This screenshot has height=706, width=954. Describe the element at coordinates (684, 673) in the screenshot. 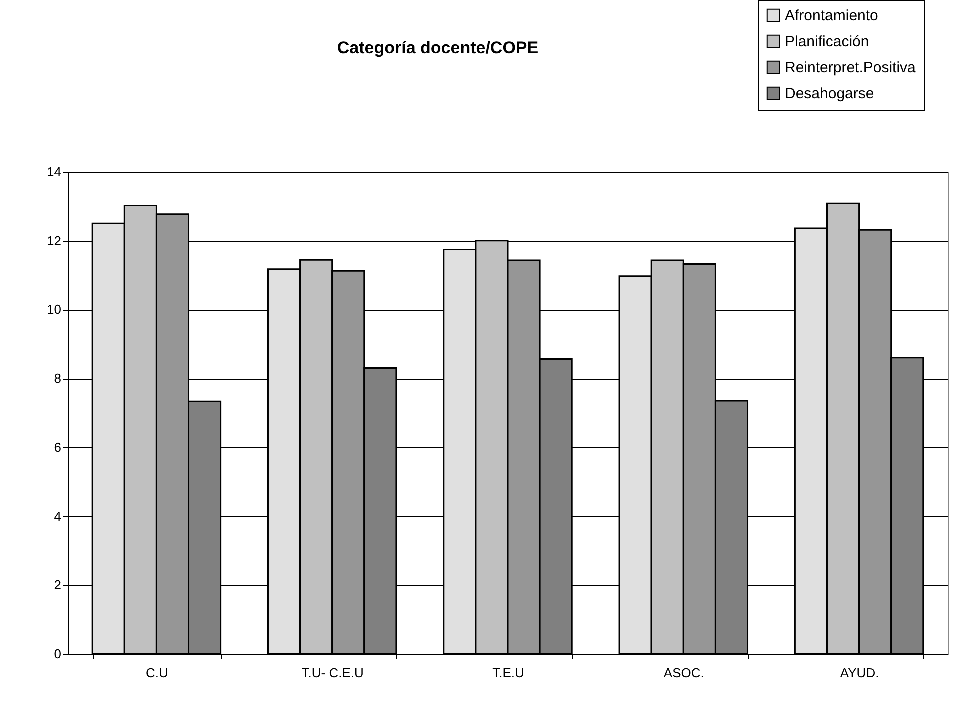

I see `x-tick-label: ASOC.` at that location.